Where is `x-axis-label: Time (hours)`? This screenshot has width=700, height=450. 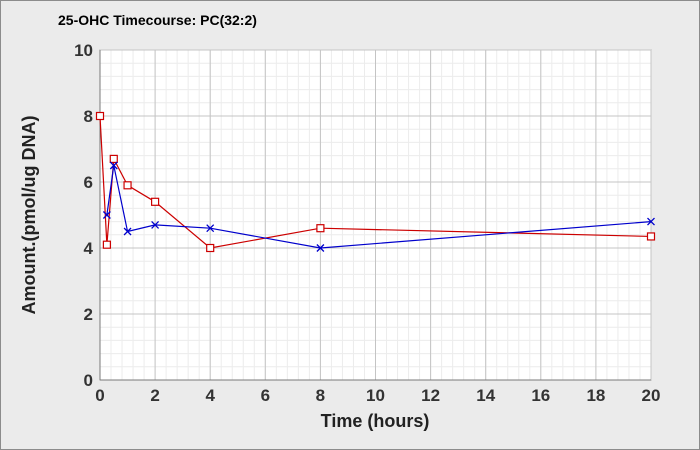
x-axis-label: Time (hours) is located at coordinates (375, 421).